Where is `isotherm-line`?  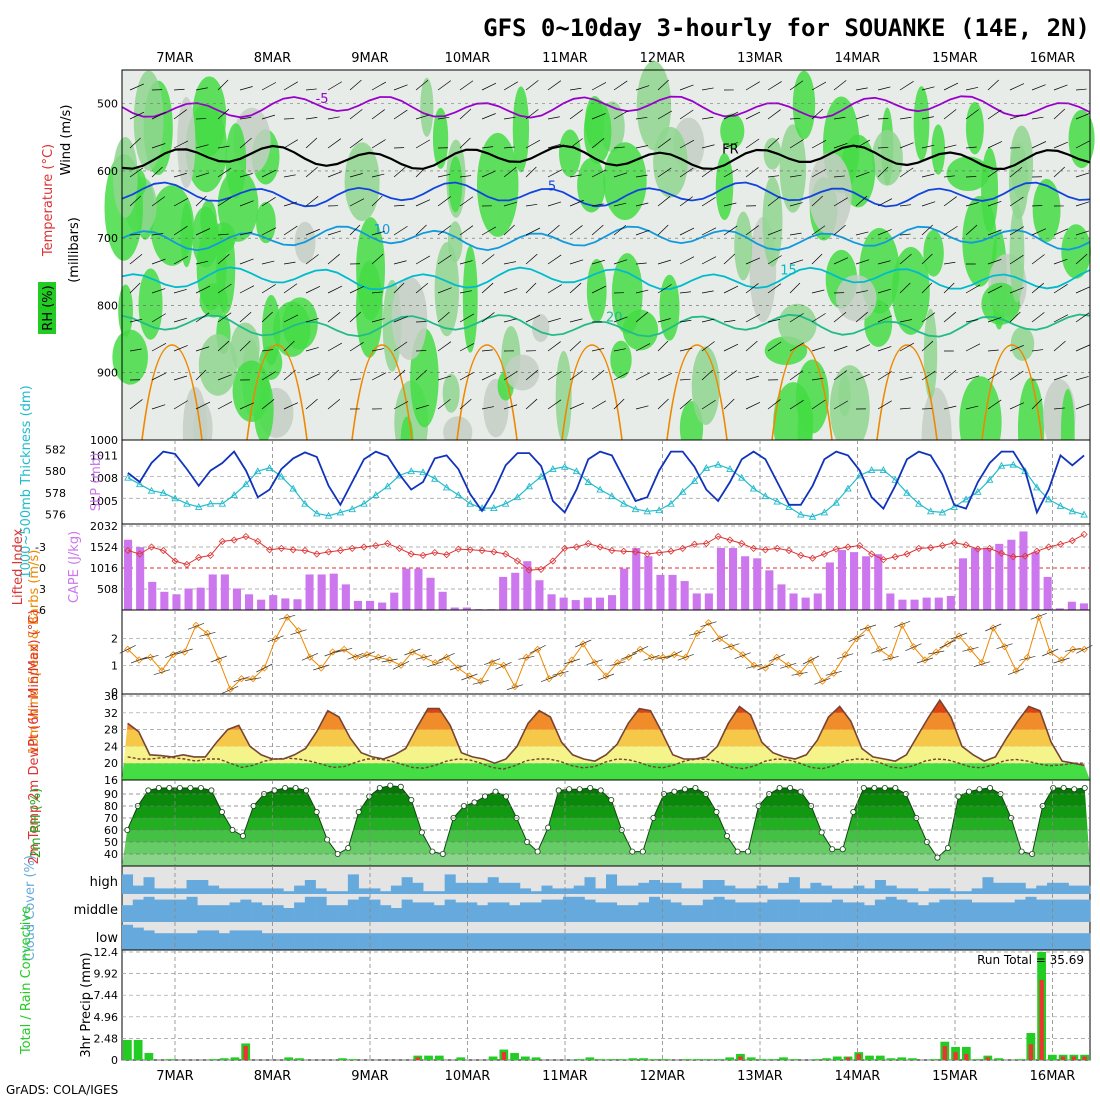
isotherm-line is located at coordinates (606, 157).